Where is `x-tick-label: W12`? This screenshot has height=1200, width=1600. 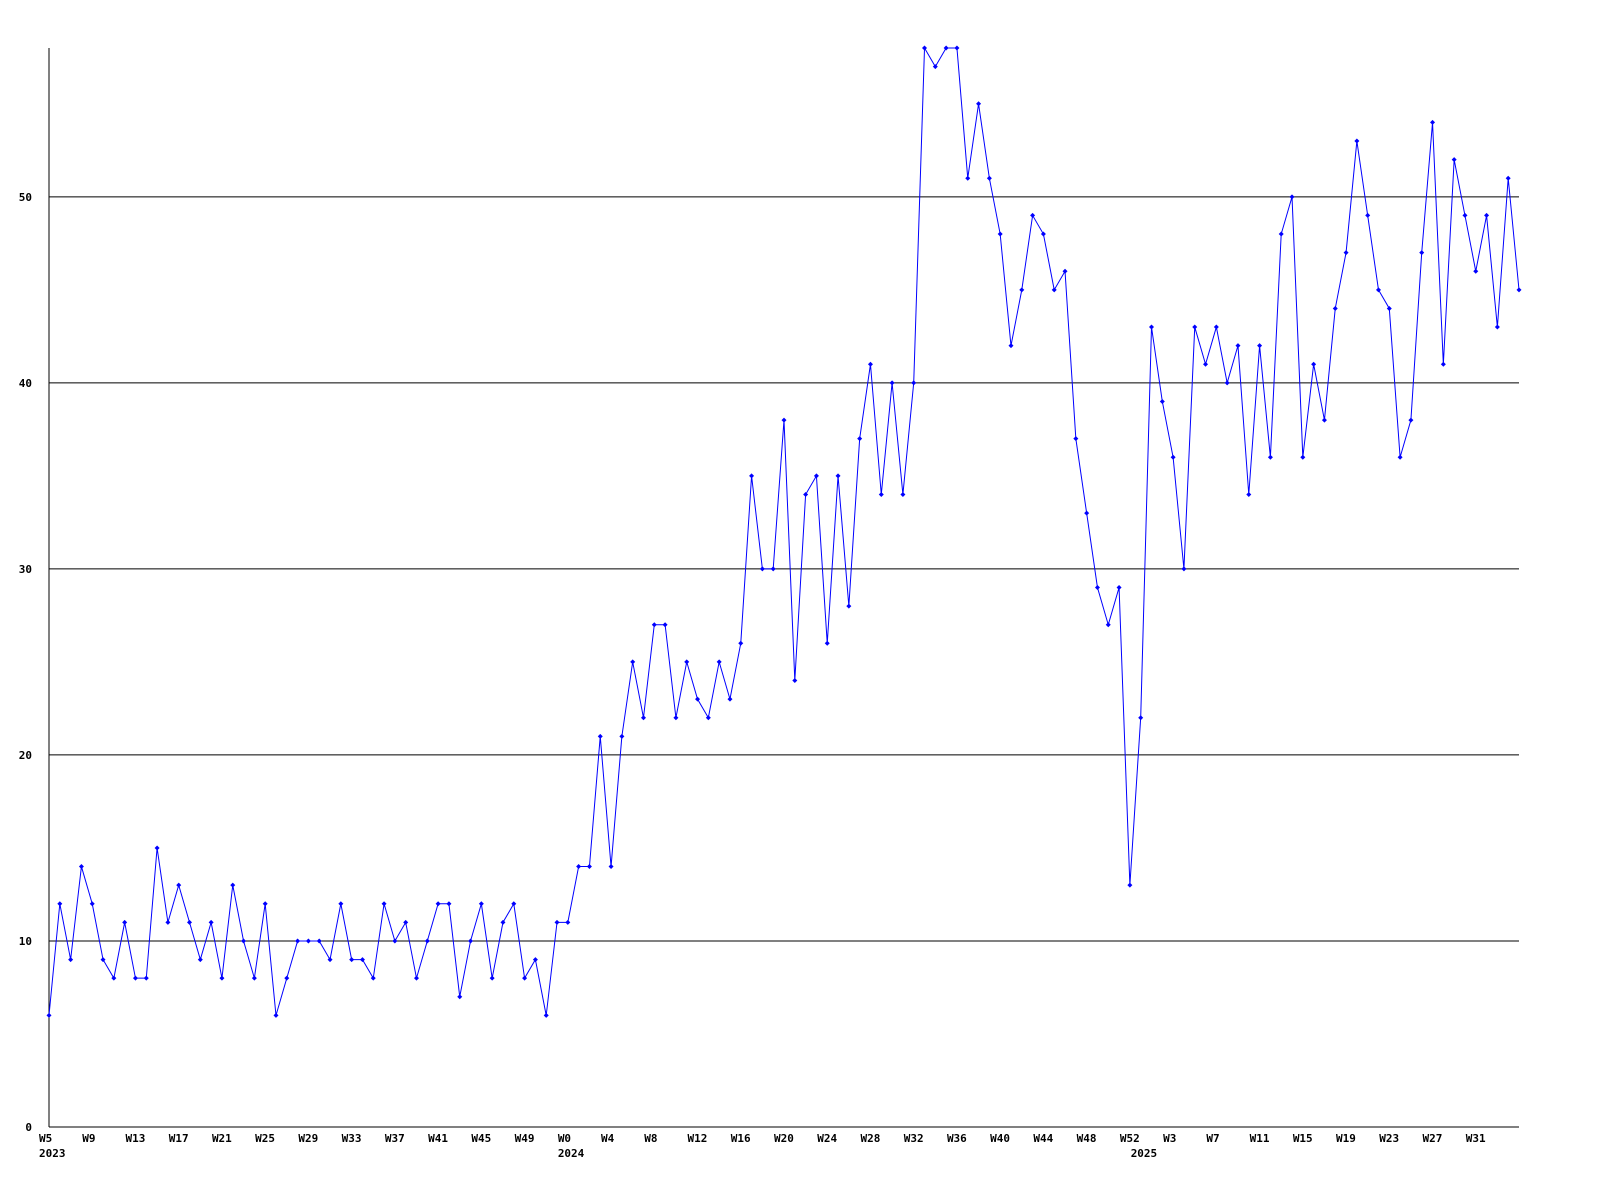
x-tick-label: W12 is located at coordinates (698, 1138).